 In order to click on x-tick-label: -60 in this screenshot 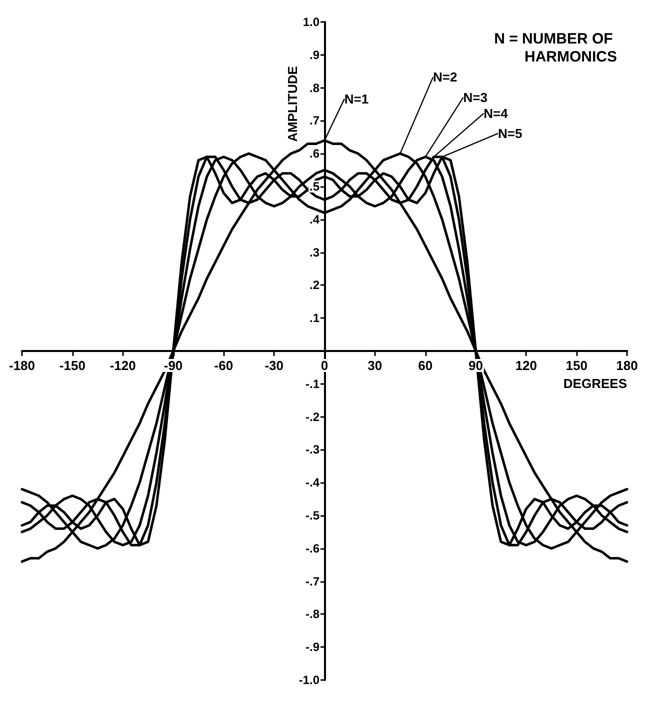, I will do `click(224, 365)`.